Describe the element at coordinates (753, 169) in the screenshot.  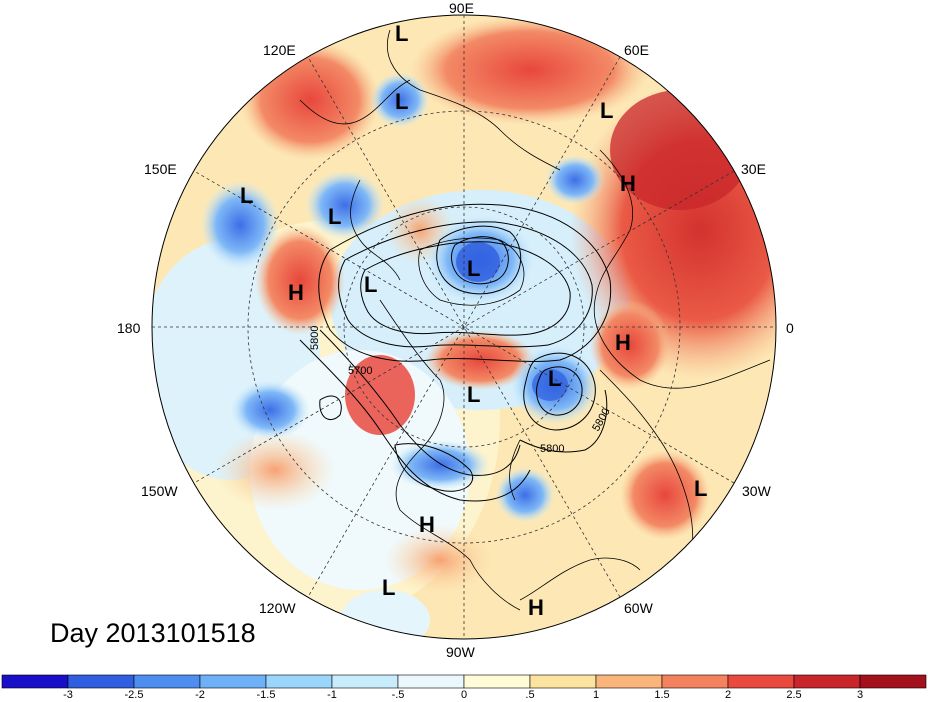
I see `lon-label-30e: 30E` at that location.